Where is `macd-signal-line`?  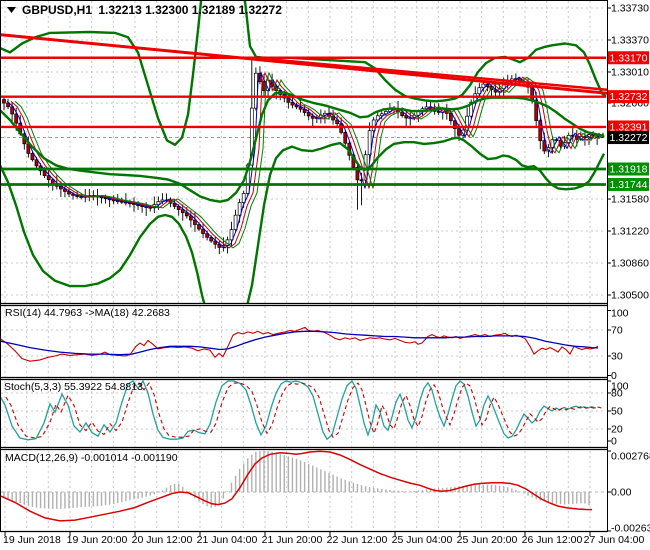 macd-signal-line is located at coordinates (297, 486).